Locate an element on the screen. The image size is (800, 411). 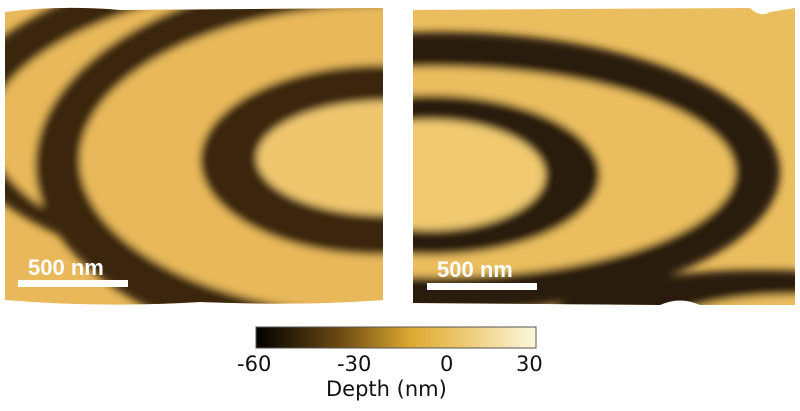
scale-bar-label-left: 500 nm is located at coordinates (66, 267).